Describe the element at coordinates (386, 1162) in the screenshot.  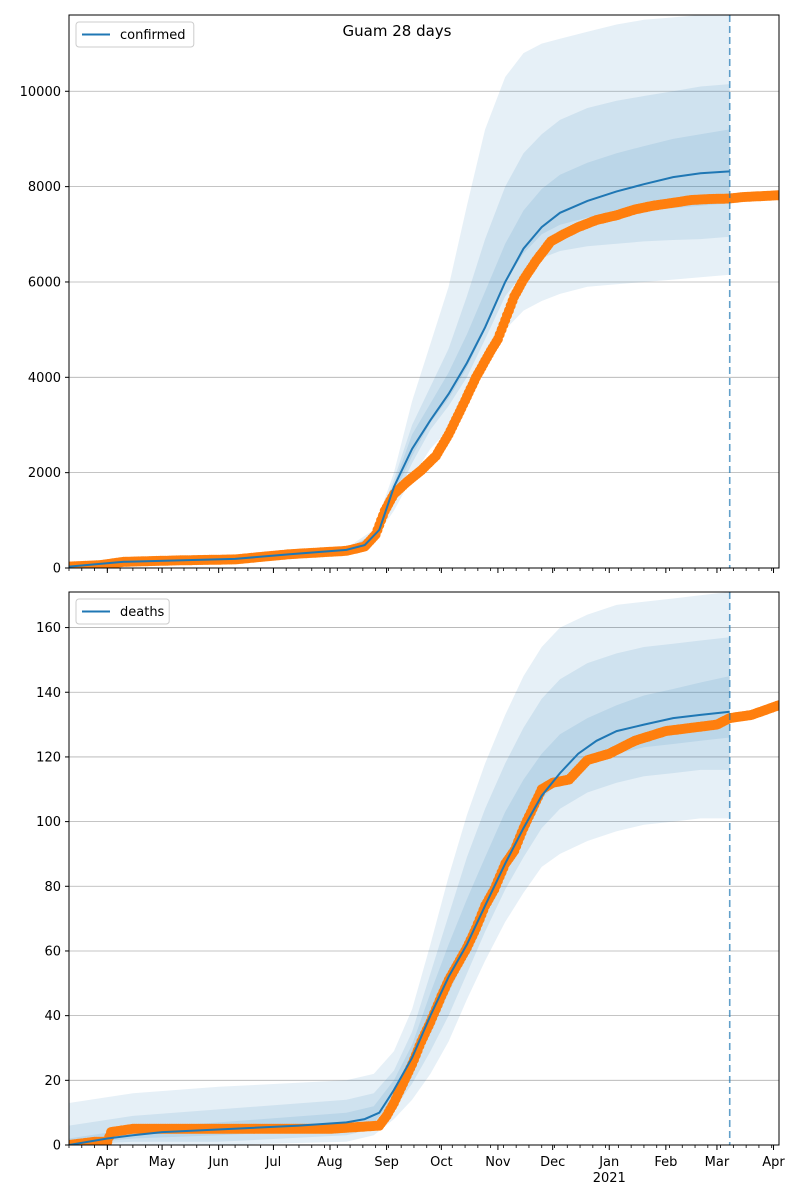
I see `x-tick-label: Sep` at that location.